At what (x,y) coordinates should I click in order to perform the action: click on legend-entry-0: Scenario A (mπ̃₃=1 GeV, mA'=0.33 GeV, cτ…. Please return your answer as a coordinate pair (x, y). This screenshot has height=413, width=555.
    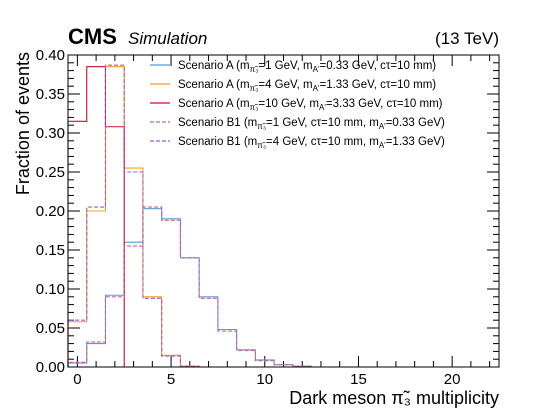
    Looking at the image, I should click on (307, 67).